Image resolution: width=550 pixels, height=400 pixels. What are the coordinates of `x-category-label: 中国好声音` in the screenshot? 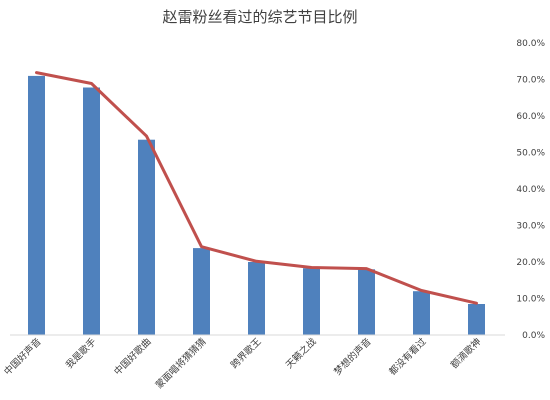 It's located at (23, 357).